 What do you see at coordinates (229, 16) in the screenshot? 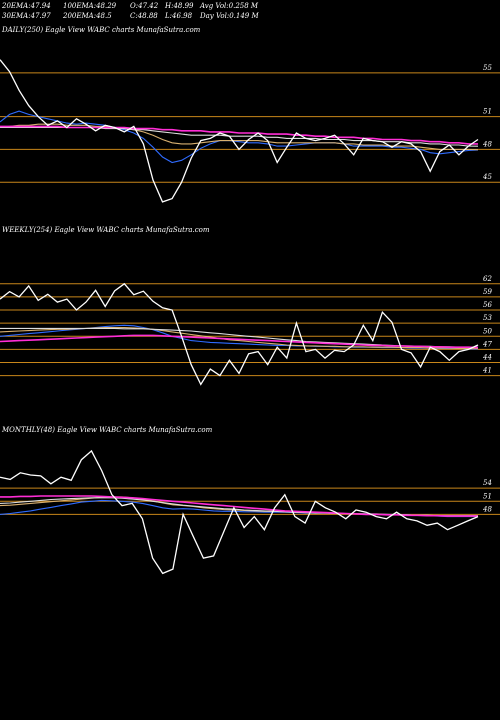
I see `stat-day-vol: Day Vol:0.149 M` at bounding box center [229, 16].